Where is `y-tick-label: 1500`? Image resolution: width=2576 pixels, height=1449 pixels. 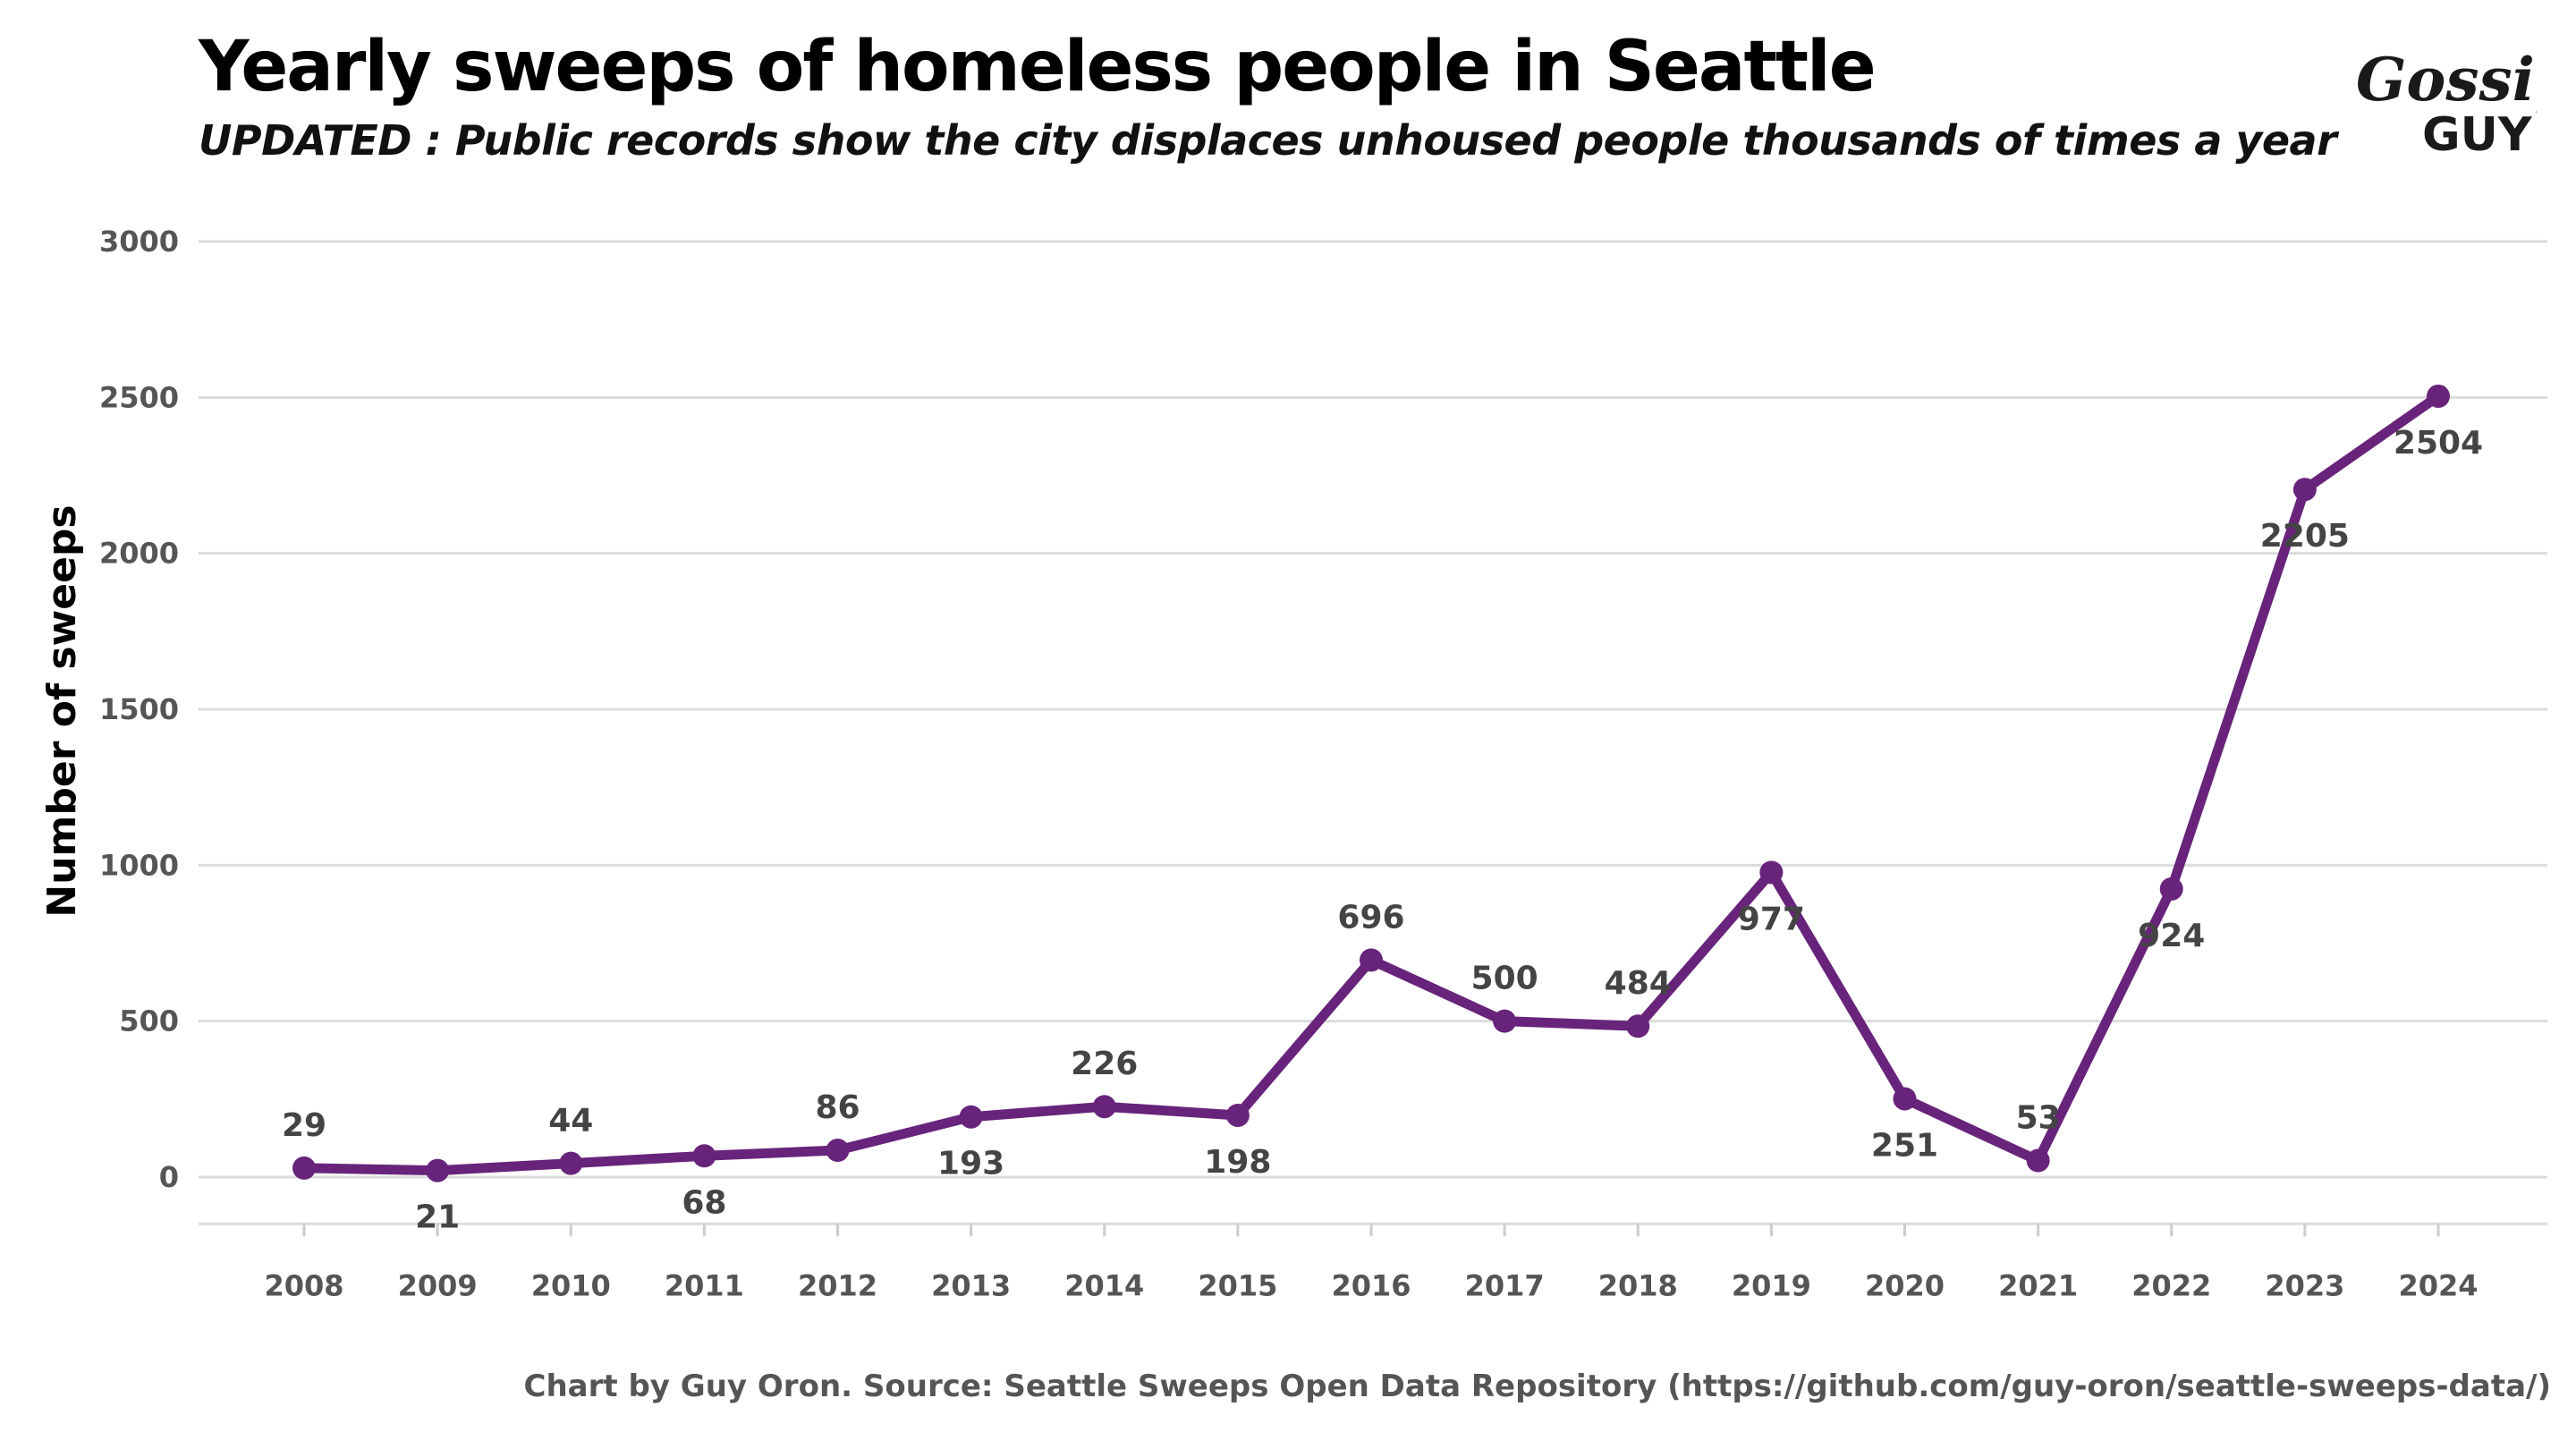
y-tick-label: 1500 is located at coordinates (139, 709).